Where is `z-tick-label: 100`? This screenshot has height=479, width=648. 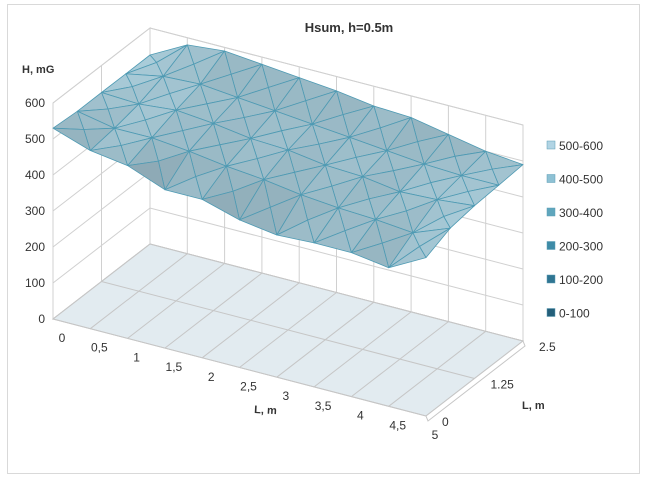 z-tick-label: 100 is located at coordinates (35, 283).